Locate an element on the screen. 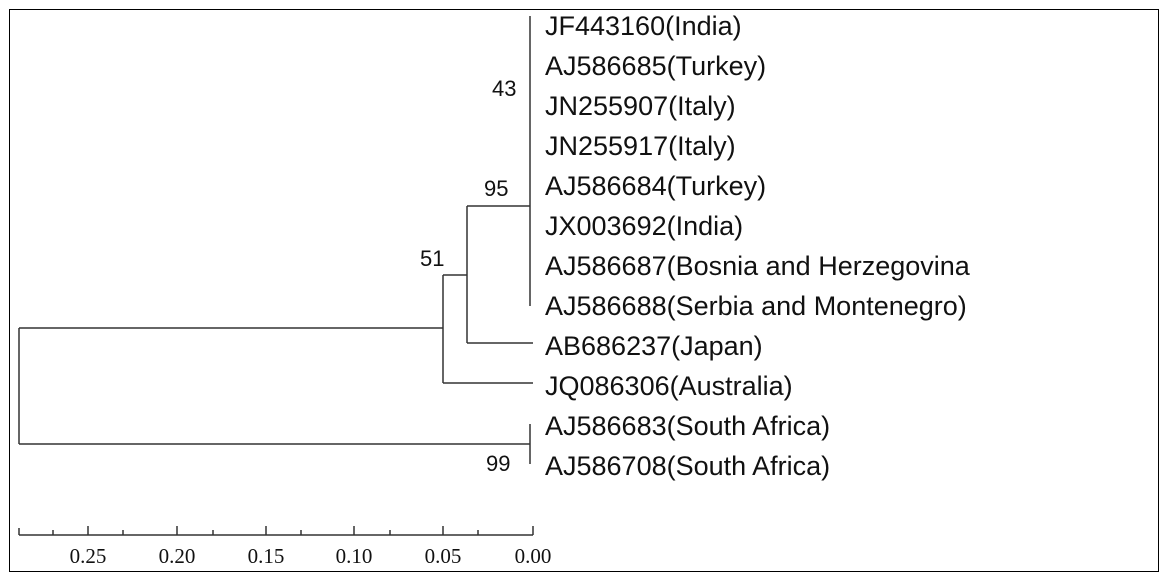 The width and height of the screenshot is (1160, 574). bootstrap-value: 99 is located at coordinates (498, 463).